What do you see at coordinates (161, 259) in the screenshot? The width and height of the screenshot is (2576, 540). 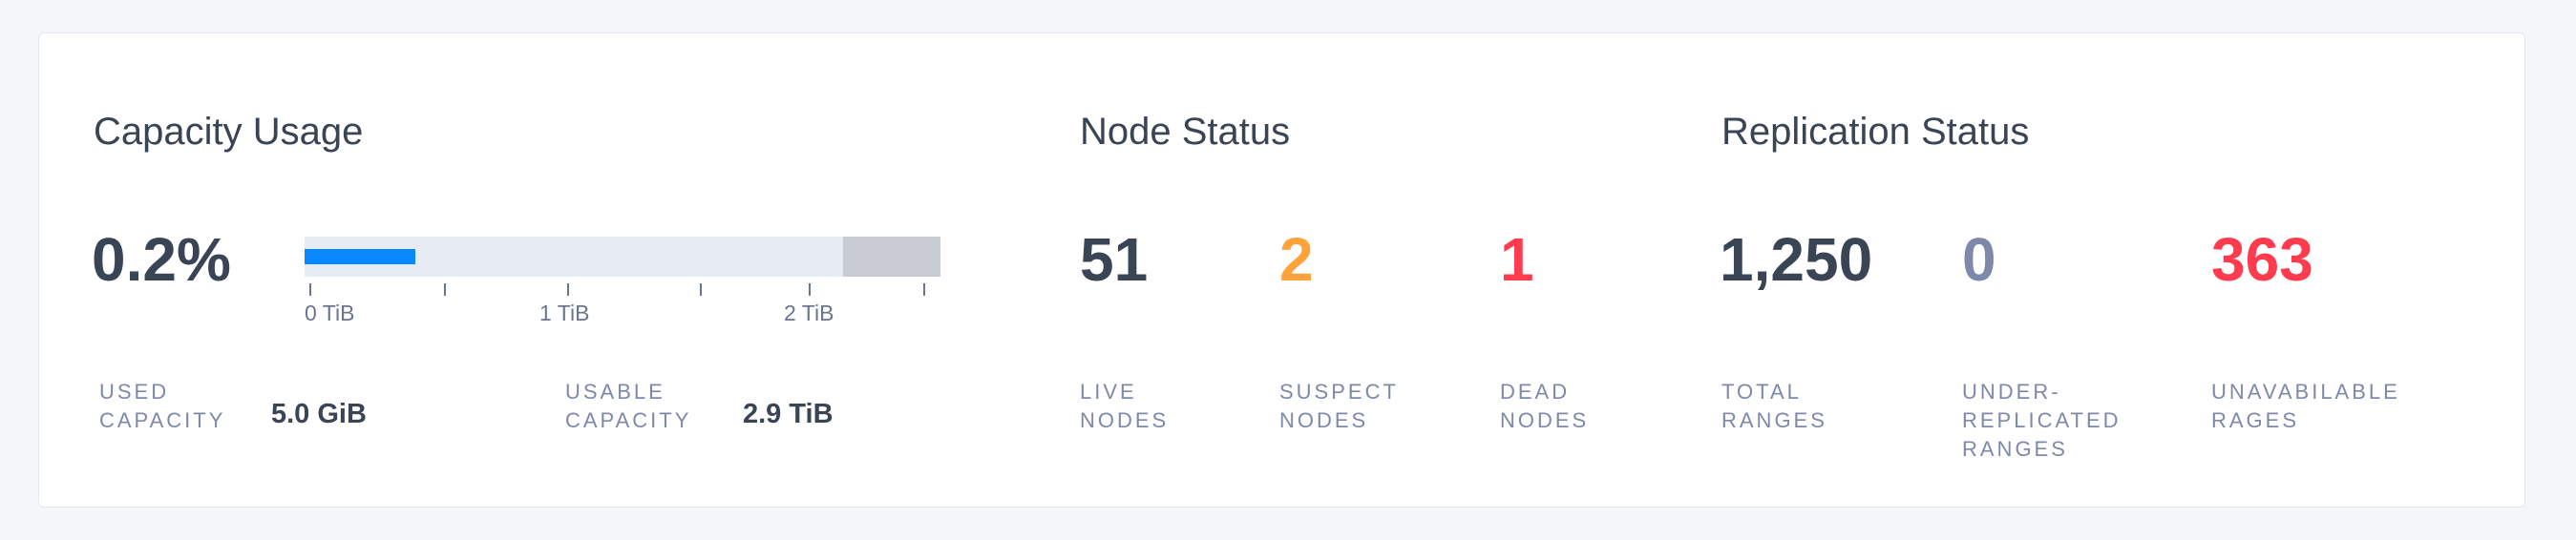 I see `capacity-percent: 0.2%` at bounding box center [161, 259].